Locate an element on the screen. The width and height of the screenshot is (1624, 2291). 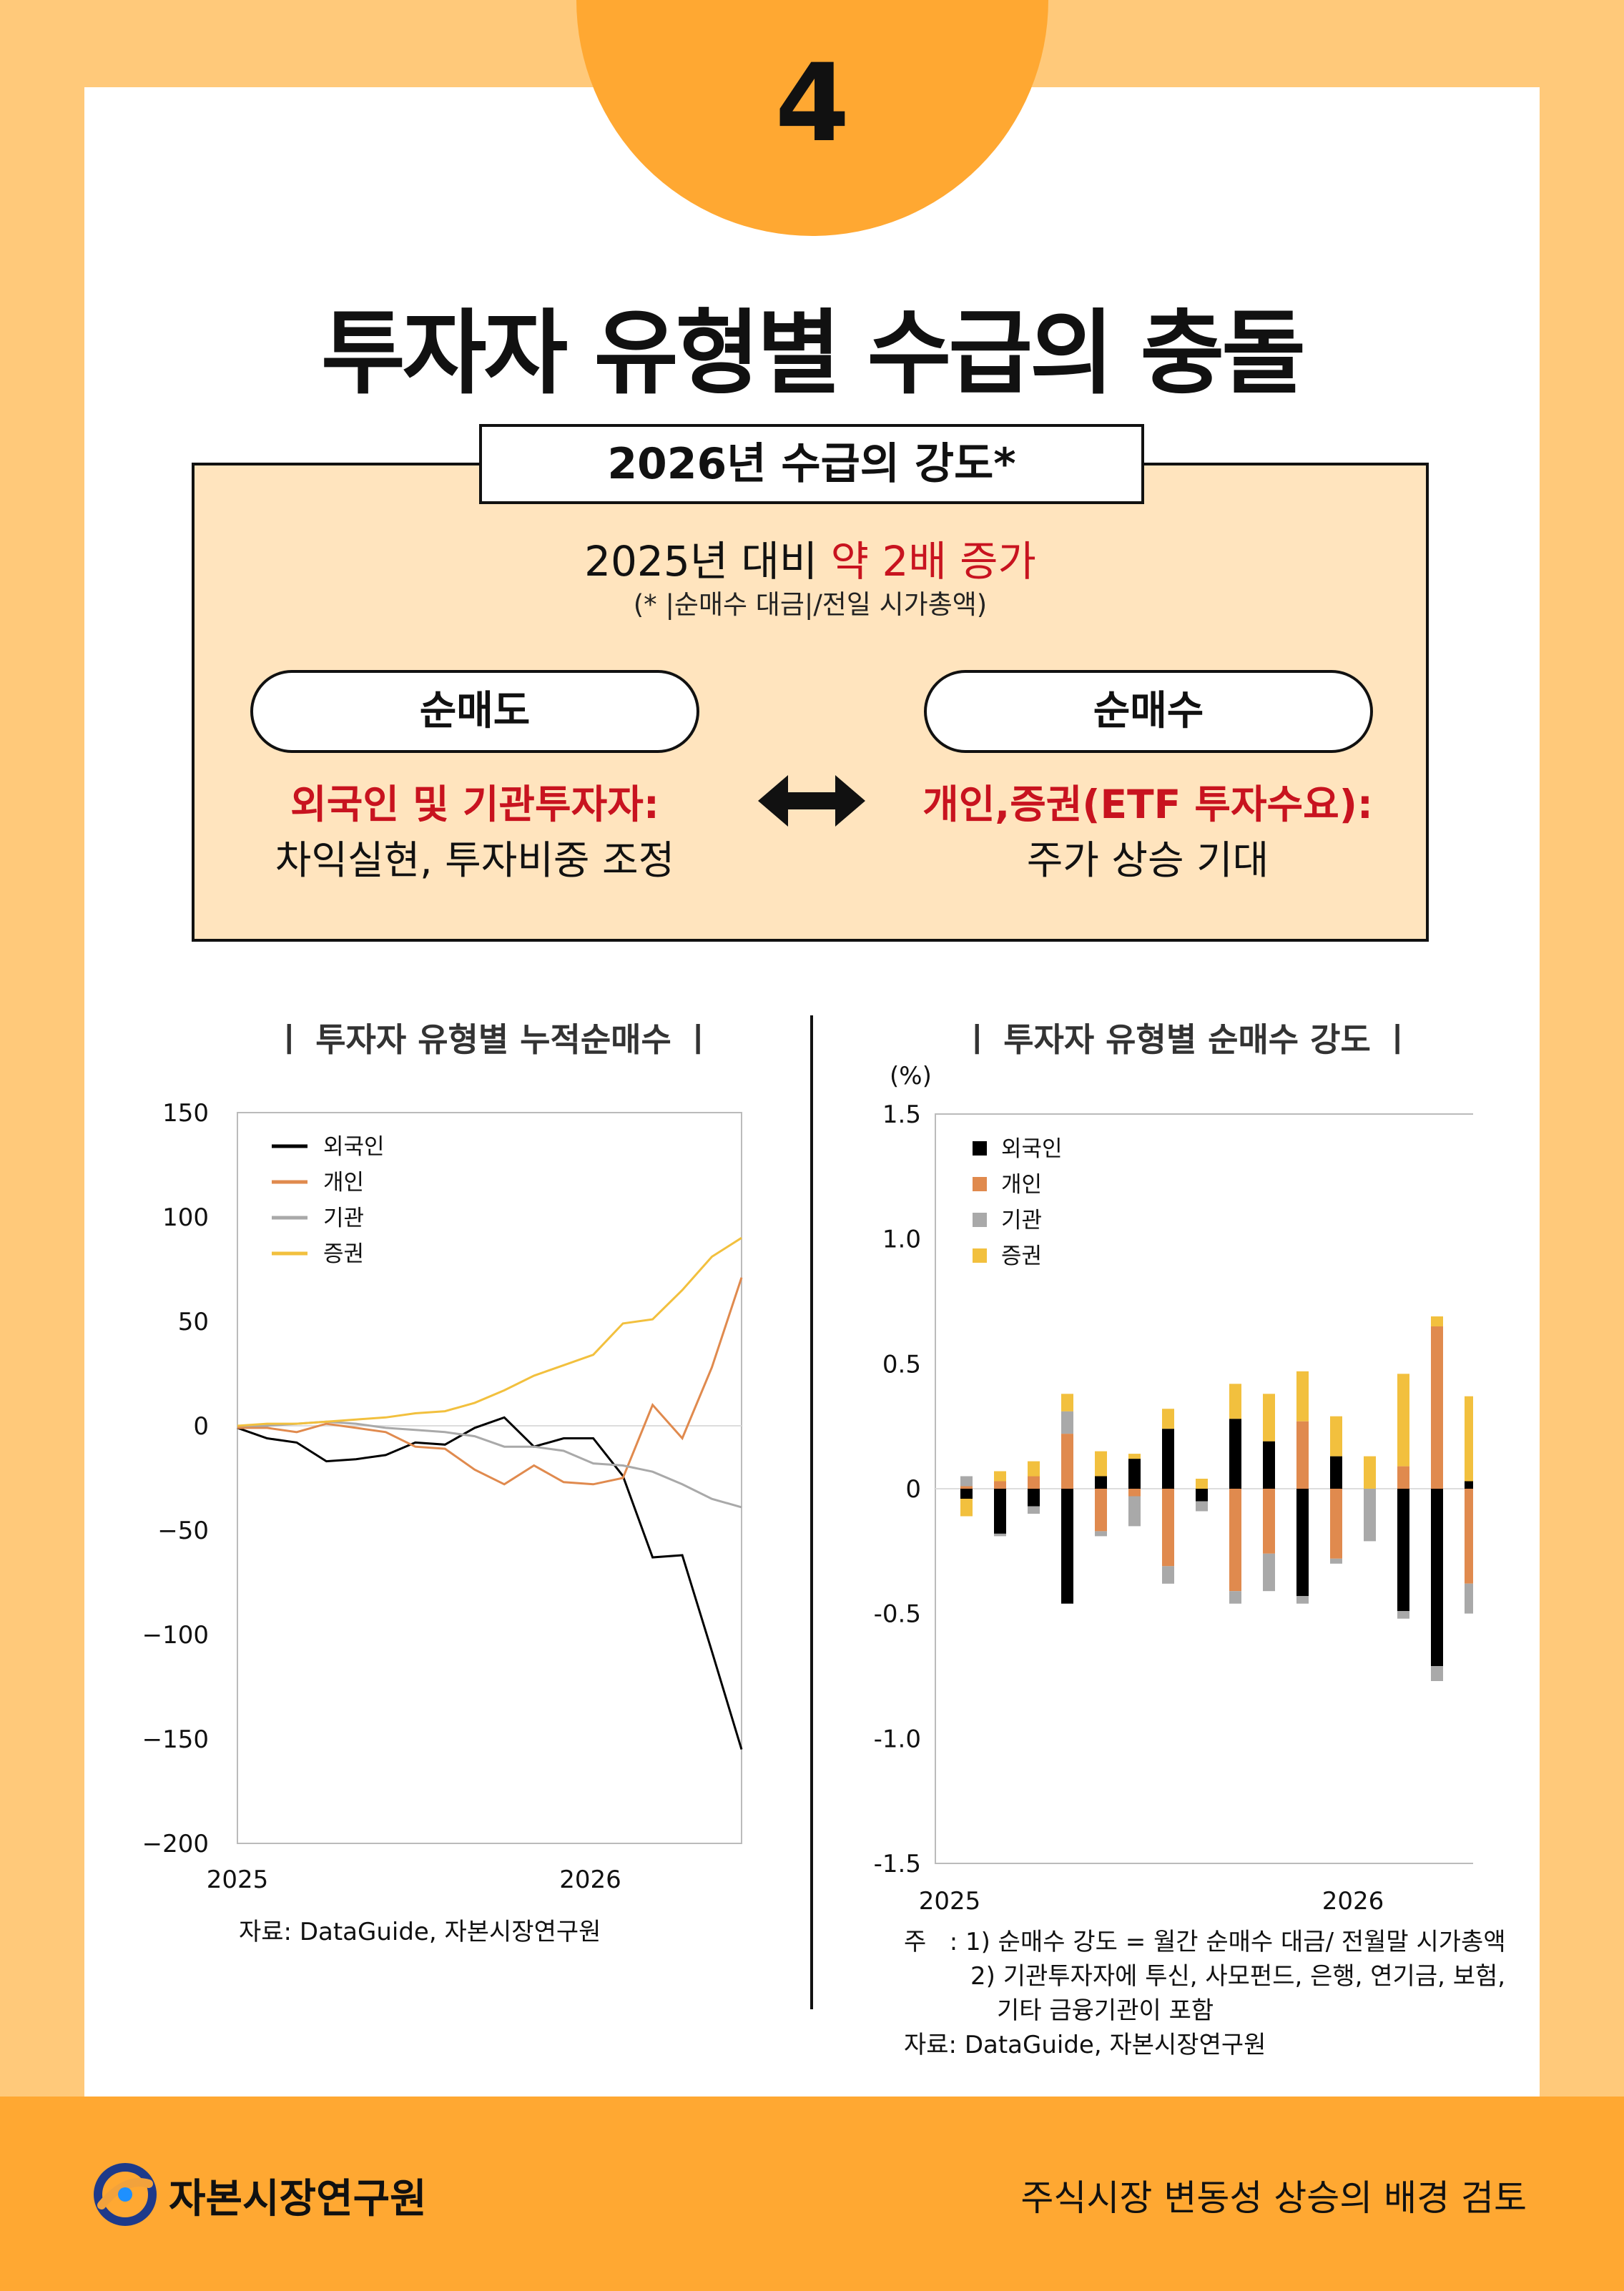
net-buying-reason: 주가 상승 기대 is located at coordinates (1147, 860).